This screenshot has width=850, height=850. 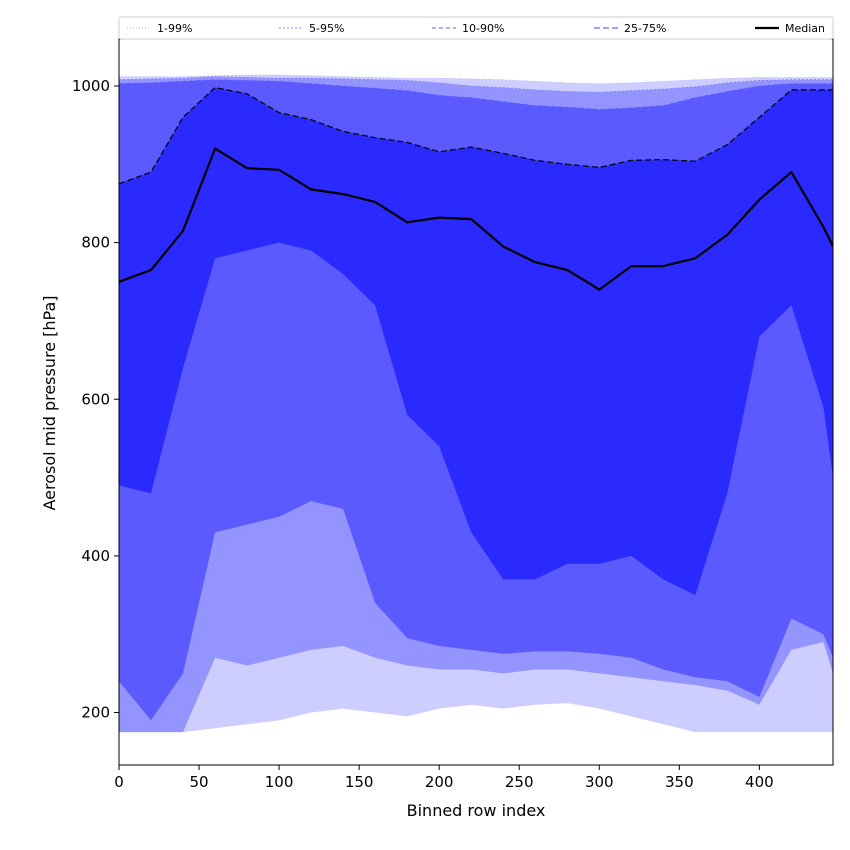 What do you see at coordinates (679, 782) in the screenshot?
I see `x-tick-label: 350` at bounding box center [679, 782].